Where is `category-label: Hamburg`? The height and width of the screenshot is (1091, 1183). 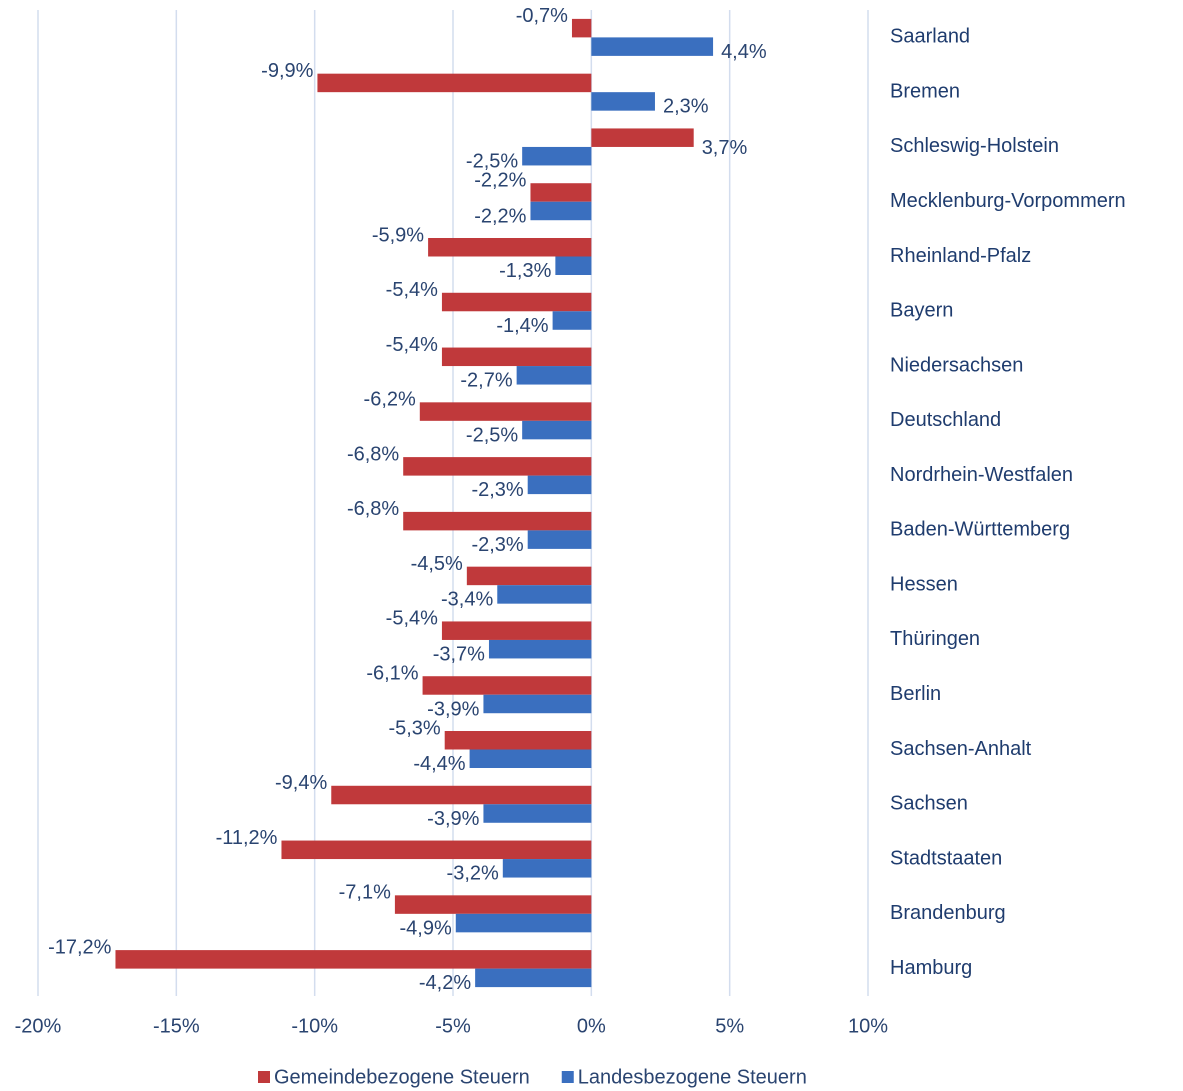
category-label: Hamburg is located at coordinates (931, 968).